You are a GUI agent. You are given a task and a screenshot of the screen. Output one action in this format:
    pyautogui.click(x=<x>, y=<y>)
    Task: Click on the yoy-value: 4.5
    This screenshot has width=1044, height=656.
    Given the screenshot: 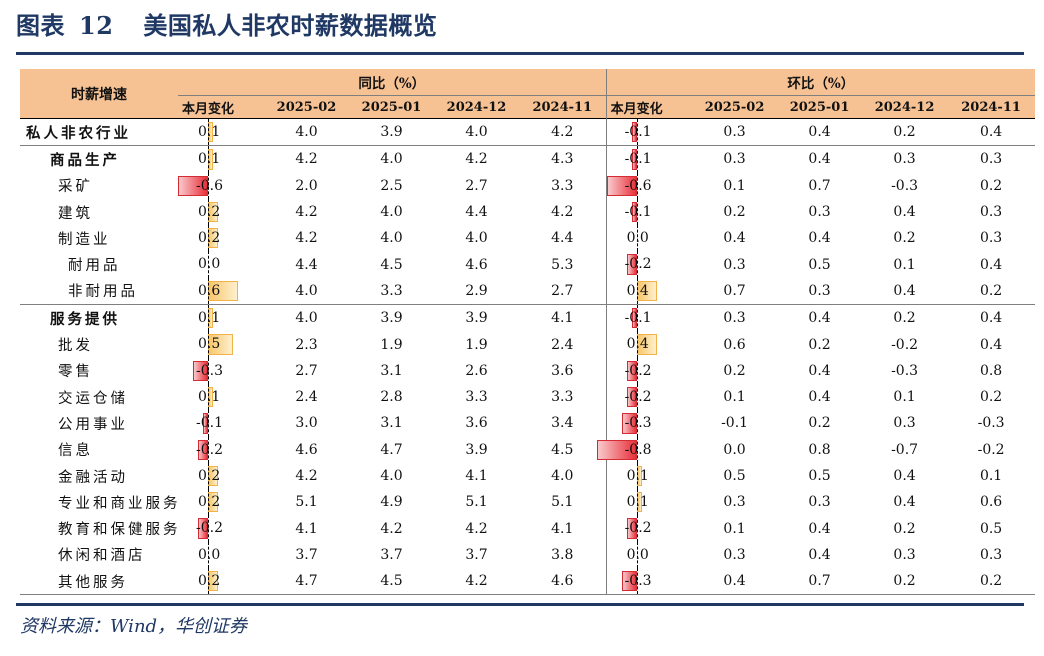 What is the action you would take?
    pyautogui.click(x=391, y=264)
    